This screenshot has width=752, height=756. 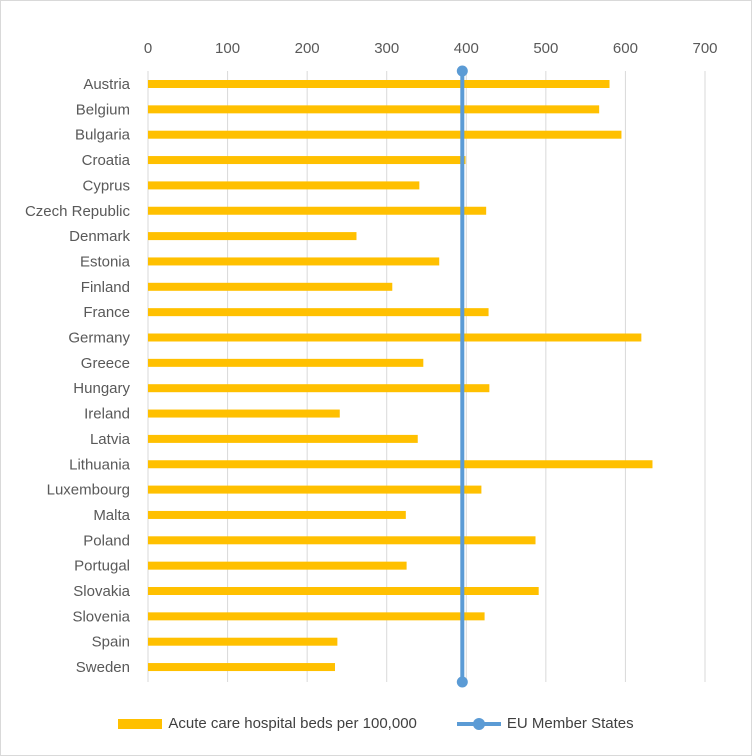 I want to click on y-tick-label: Cyprus, so click(x=106, y=185).